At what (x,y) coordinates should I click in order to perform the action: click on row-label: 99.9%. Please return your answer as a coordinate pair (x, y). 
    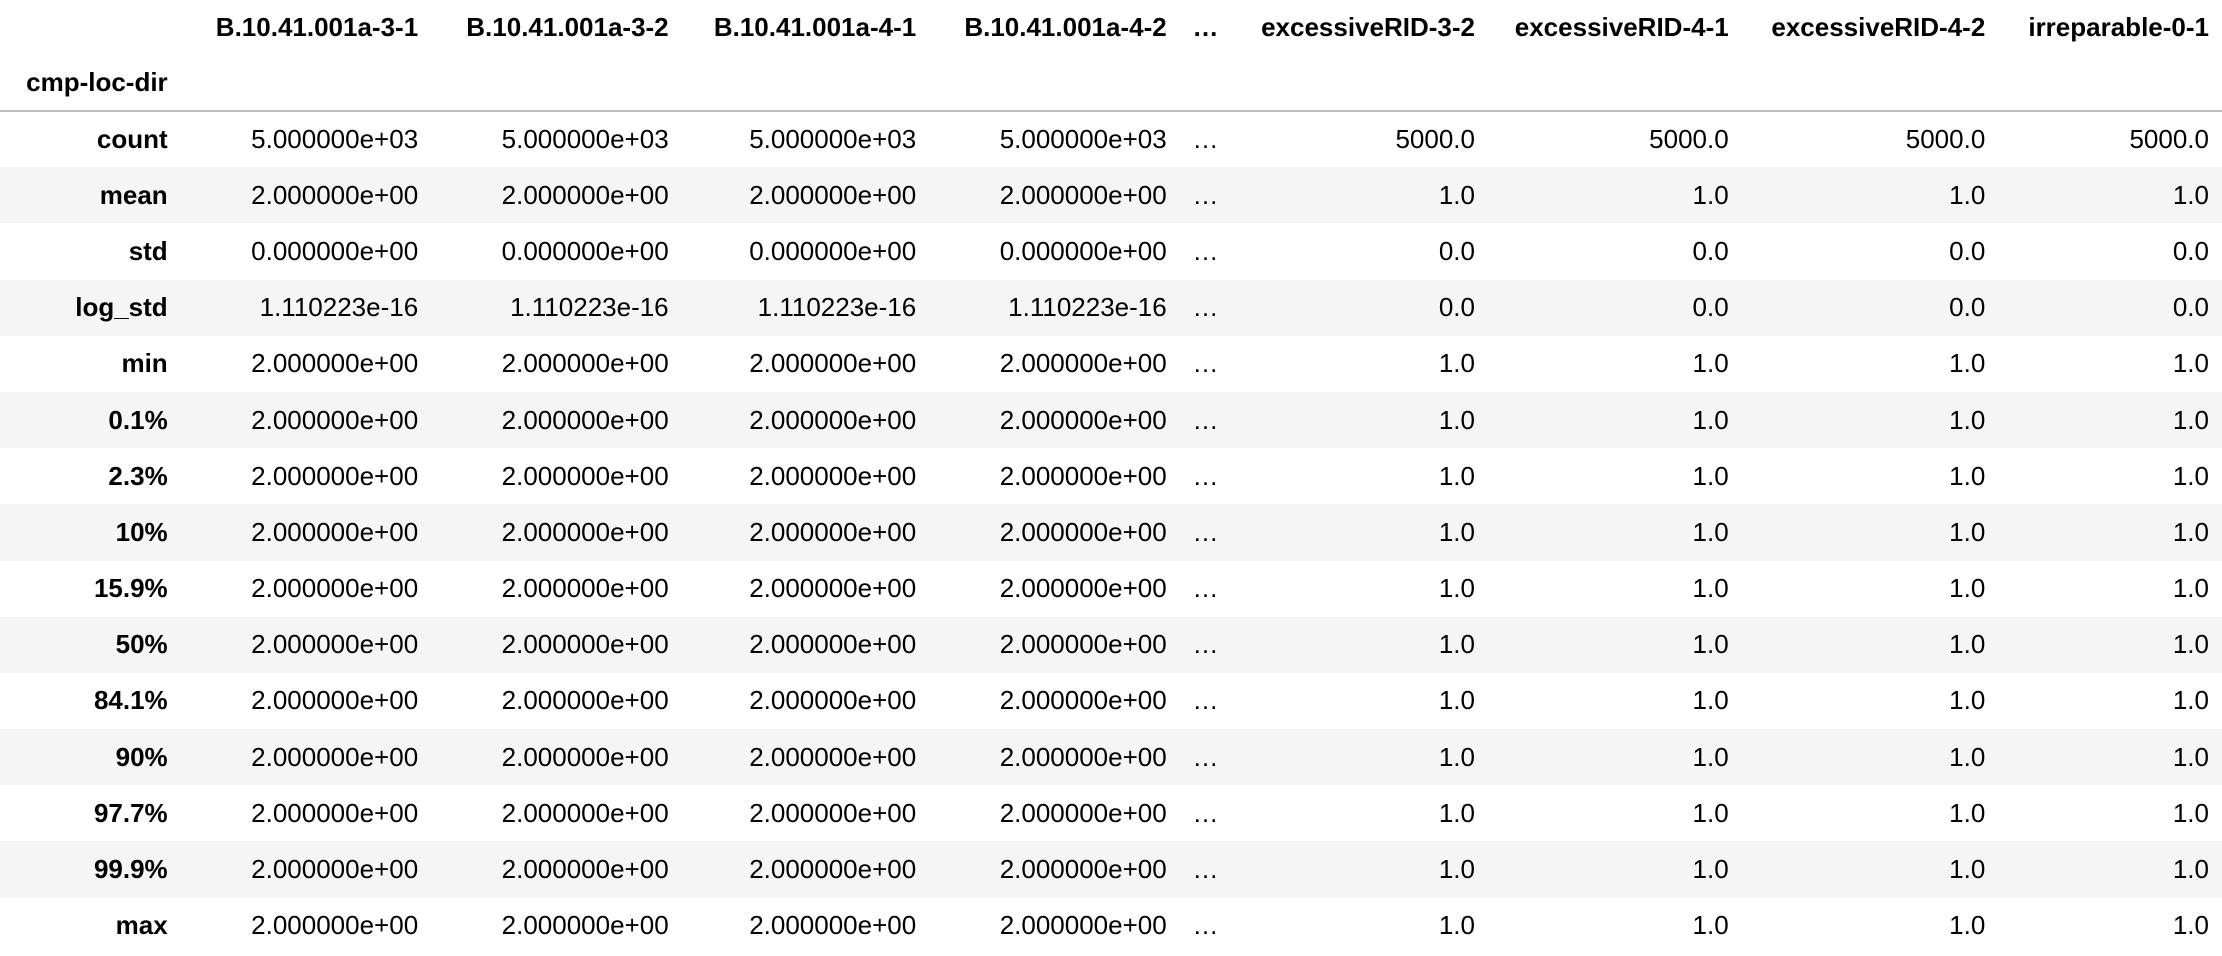
    Looking at the image, I should click on (130, 869).